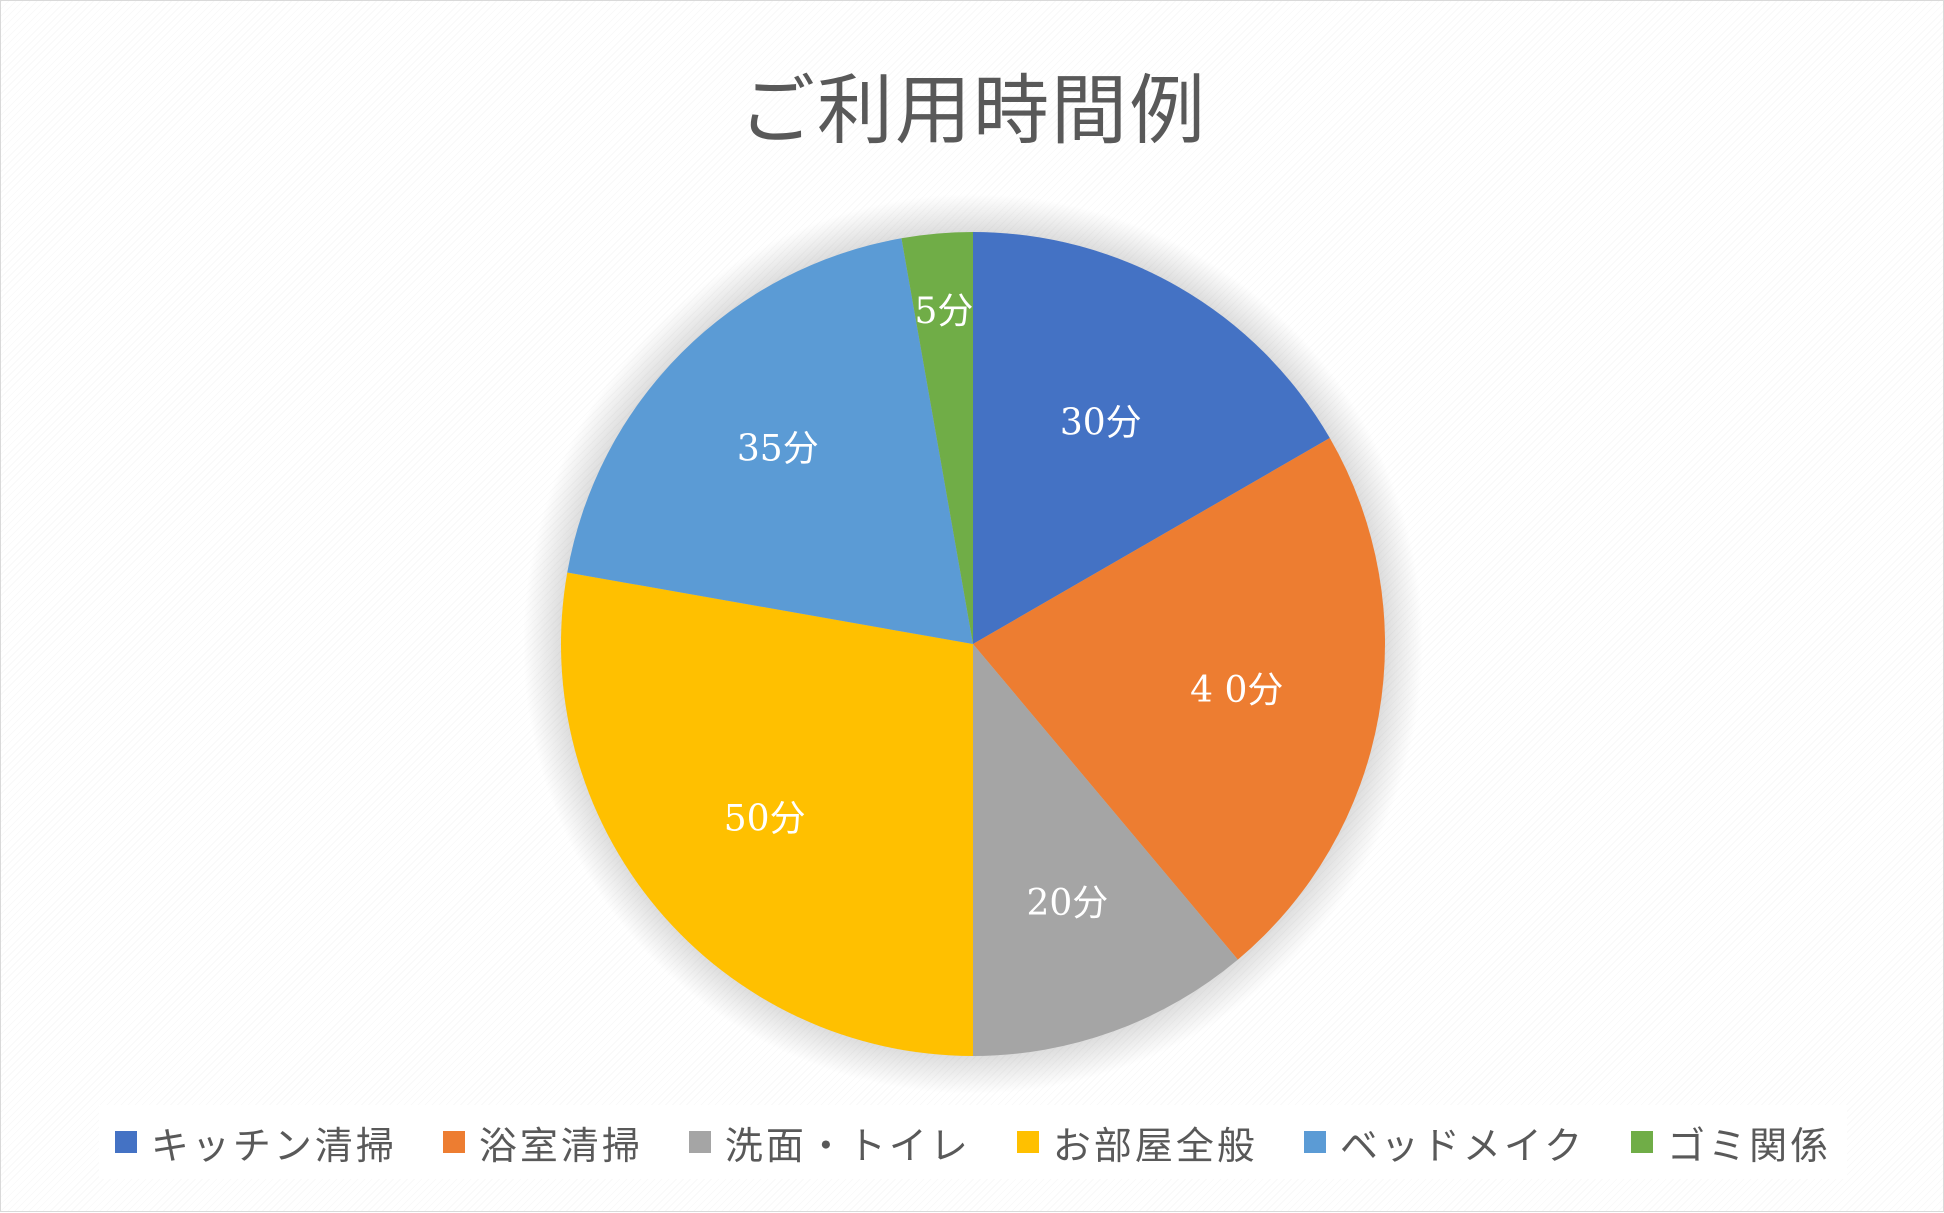 The image size is (1944, 1213). What do you see at coordinates (273, 1145) in the screenshot?
I see `legend-label: キッチン清掃` at bounding box center [273, 1145].